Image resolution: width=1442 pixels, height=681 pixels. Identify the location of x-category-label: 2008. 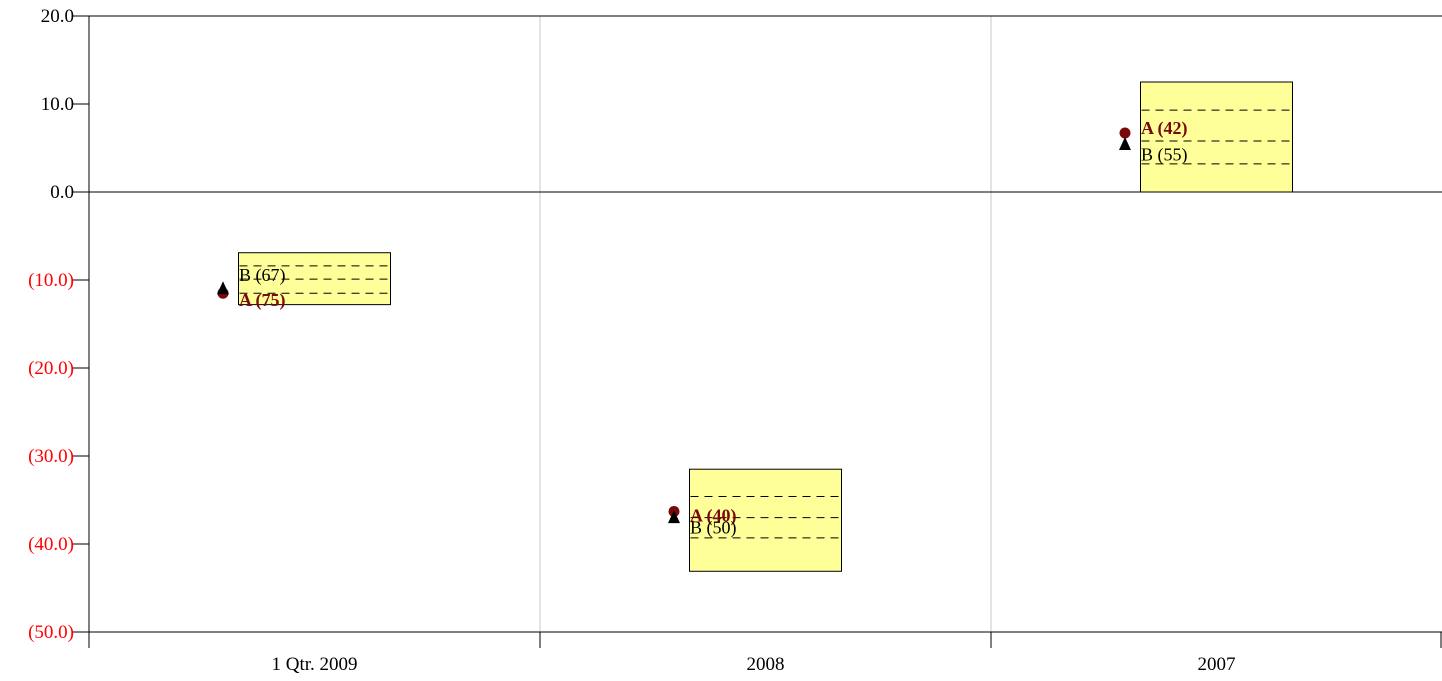
(766, 664).